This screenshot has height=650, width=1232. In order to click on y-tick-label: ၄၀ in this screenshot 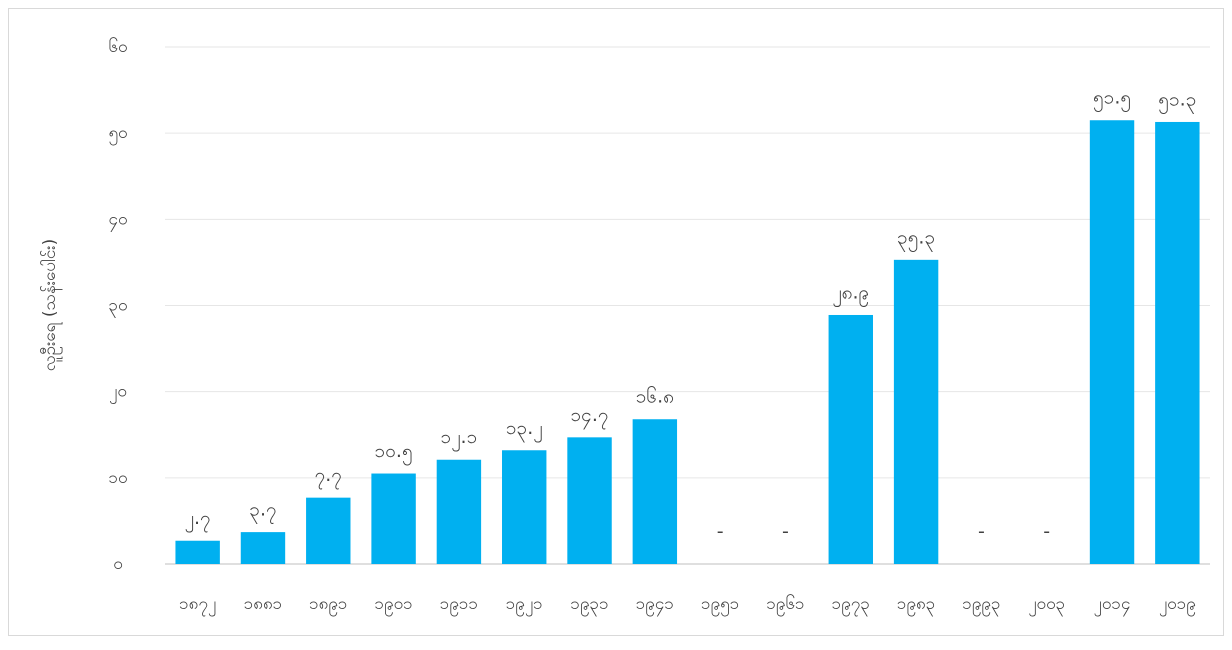, I will do `click(117, 220)`.